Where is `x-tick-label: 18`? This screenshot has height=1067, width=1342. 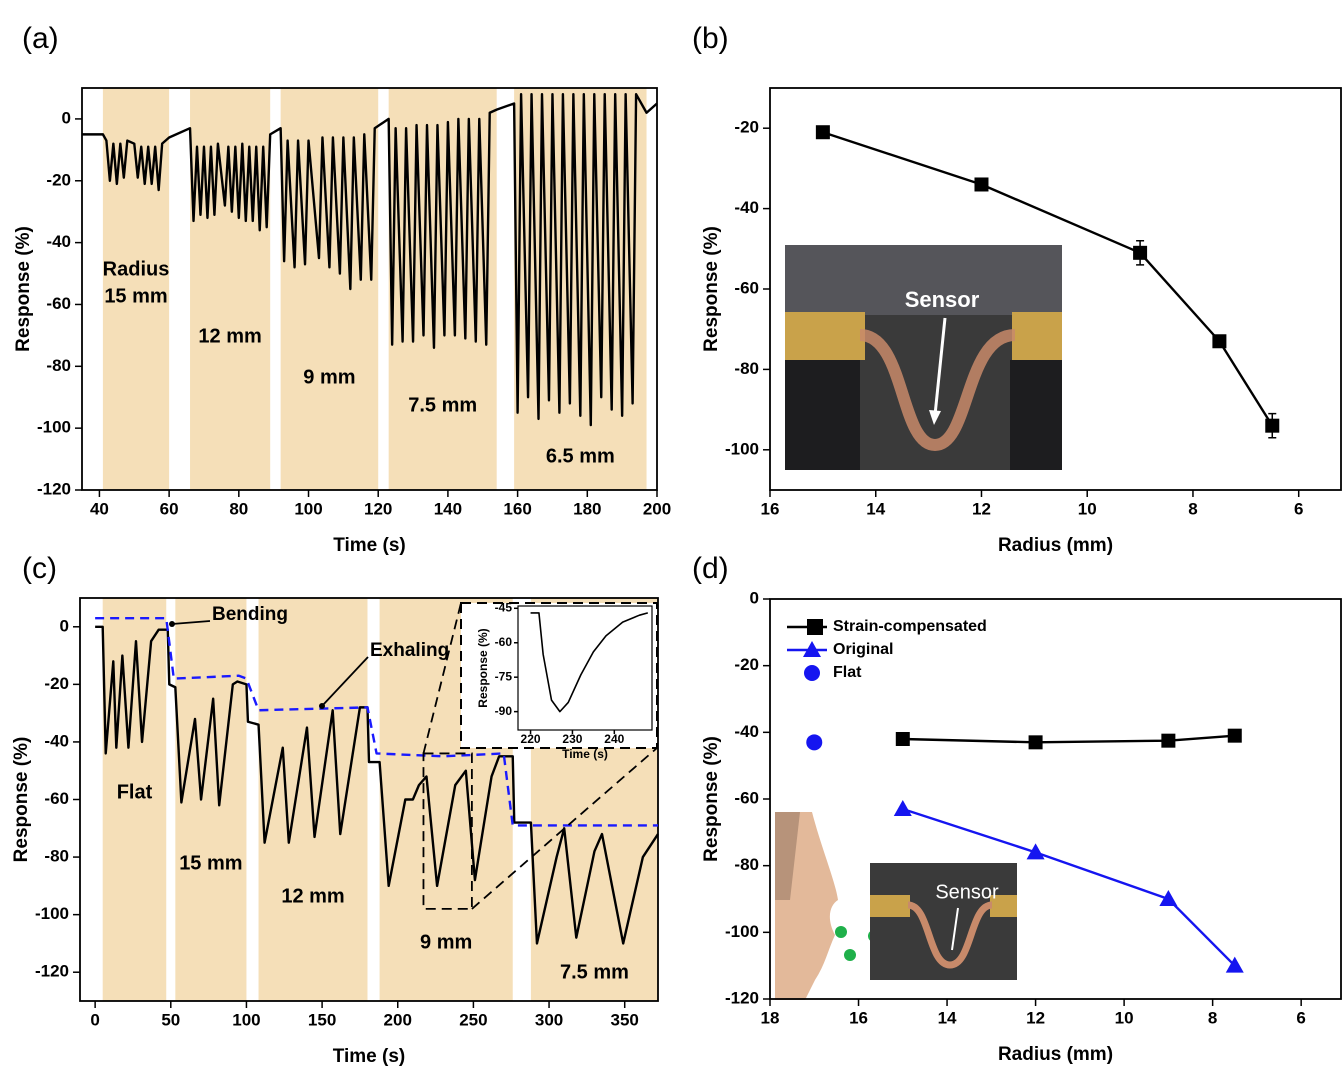
x-tick-label: 18 is located at coordinates (770, 1017).